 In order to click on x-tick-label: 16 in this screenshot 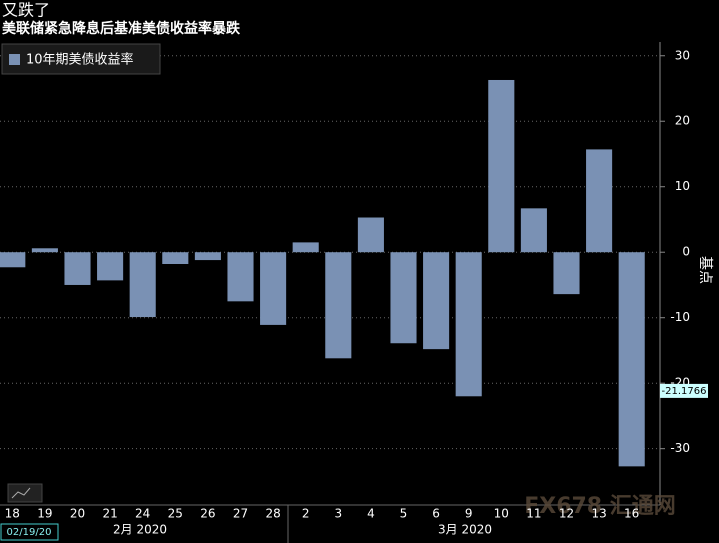, I will do `click(631, 514)`.